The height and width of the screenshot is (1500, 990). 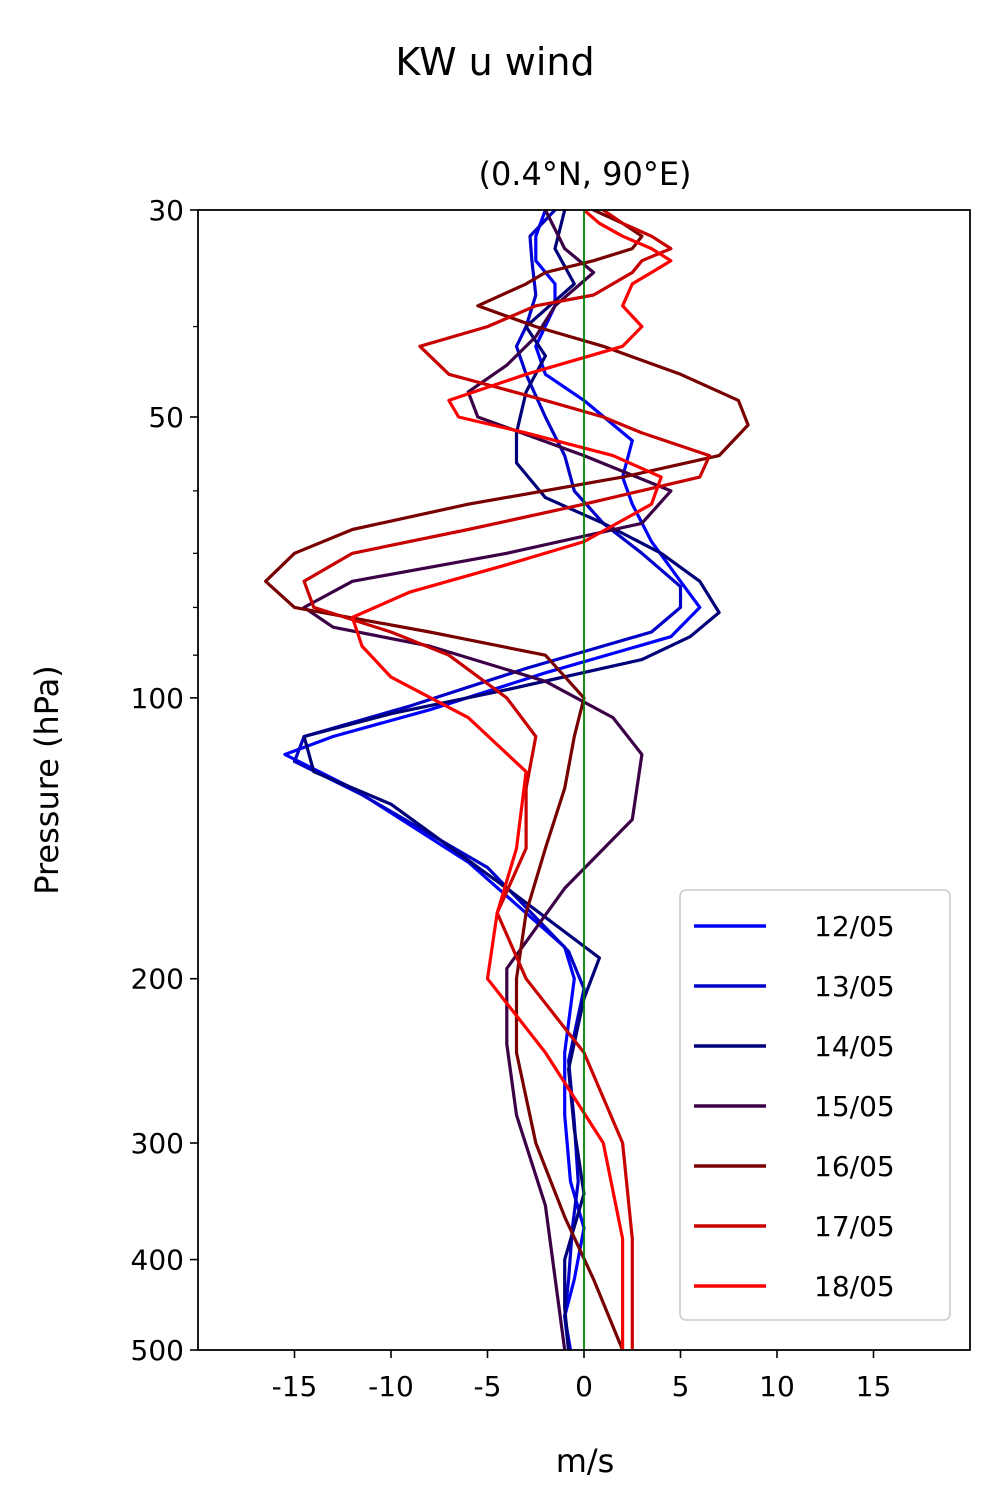 I want to click on legend-label: 12/05, so click(x=854, y=926).